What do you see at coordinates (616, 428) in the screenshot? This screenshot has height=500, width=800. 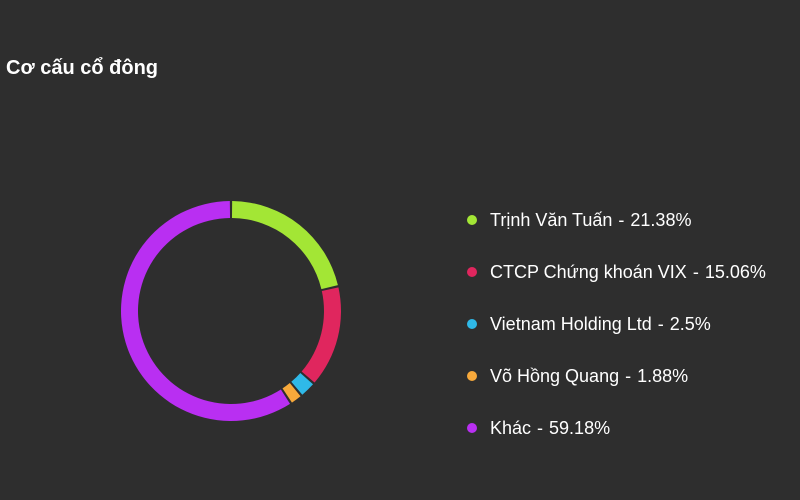 I see `legend-item-4: Khác -59.18%` at bounding box center [616, 428].